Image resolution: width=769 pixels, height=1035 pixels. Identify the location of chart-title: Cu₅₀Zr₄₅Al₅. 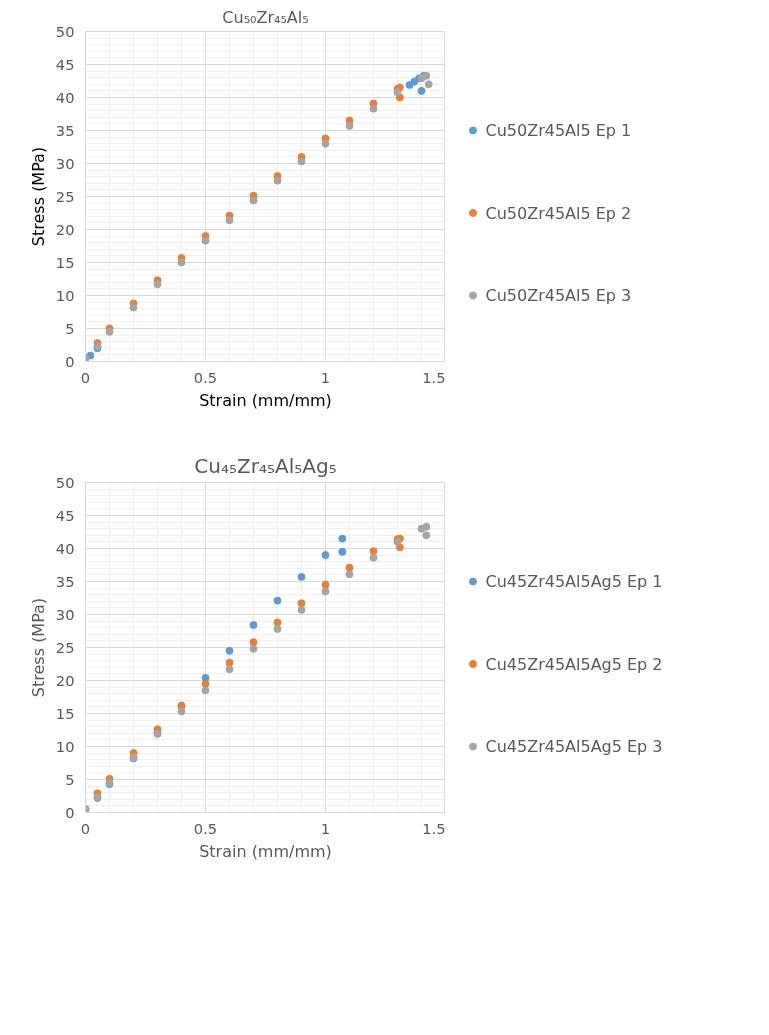
(265, 17).